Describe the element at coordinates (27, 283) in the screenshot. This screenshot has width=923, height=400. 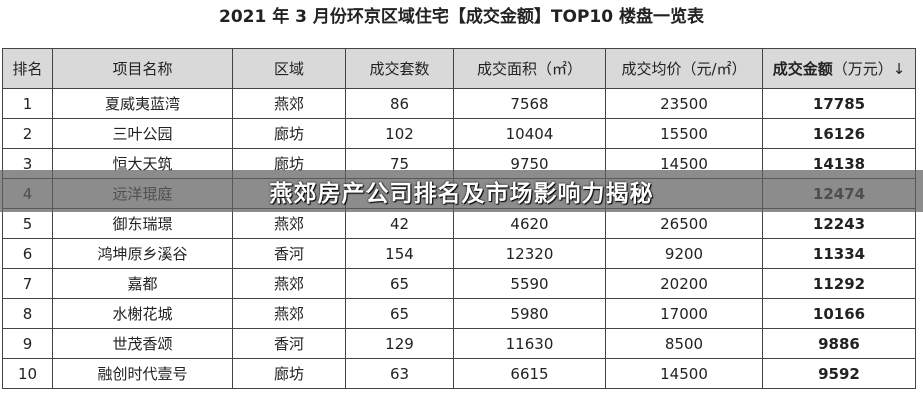
I see `table-cell: 7` at that location.